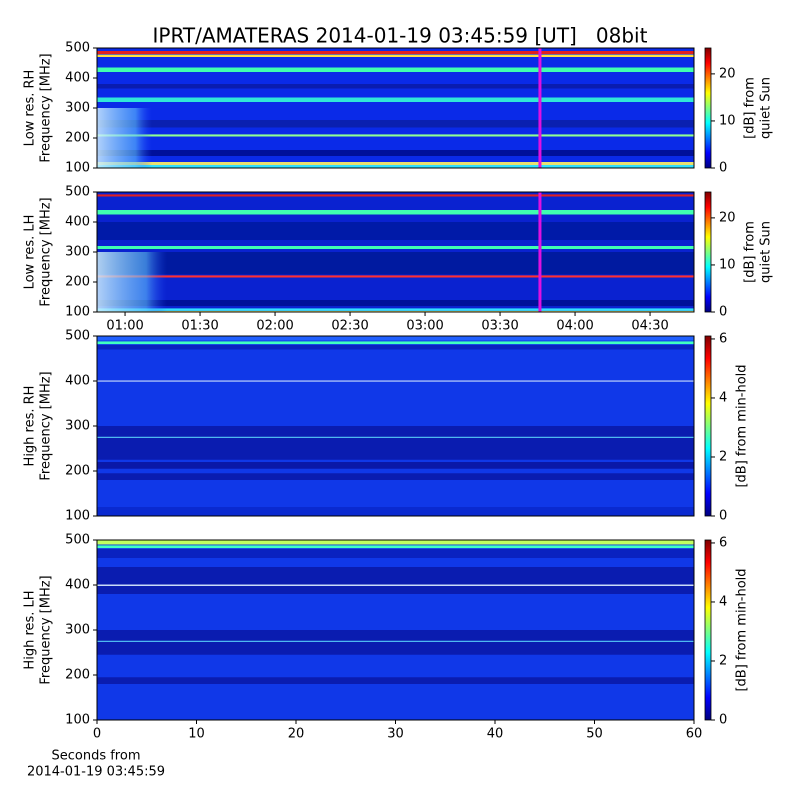 The width and height of the screenshot is (800, 800). I want to click on x-tick-label: 50, so click(594, 734).